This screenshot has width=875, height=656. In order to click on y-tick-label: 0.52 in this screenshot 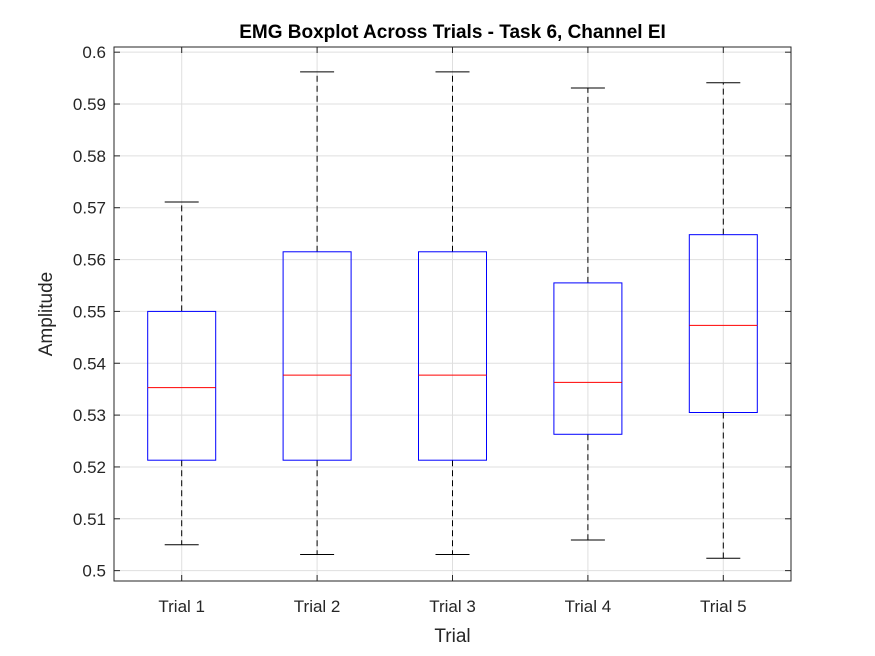, I will do `click(89, 467)`.